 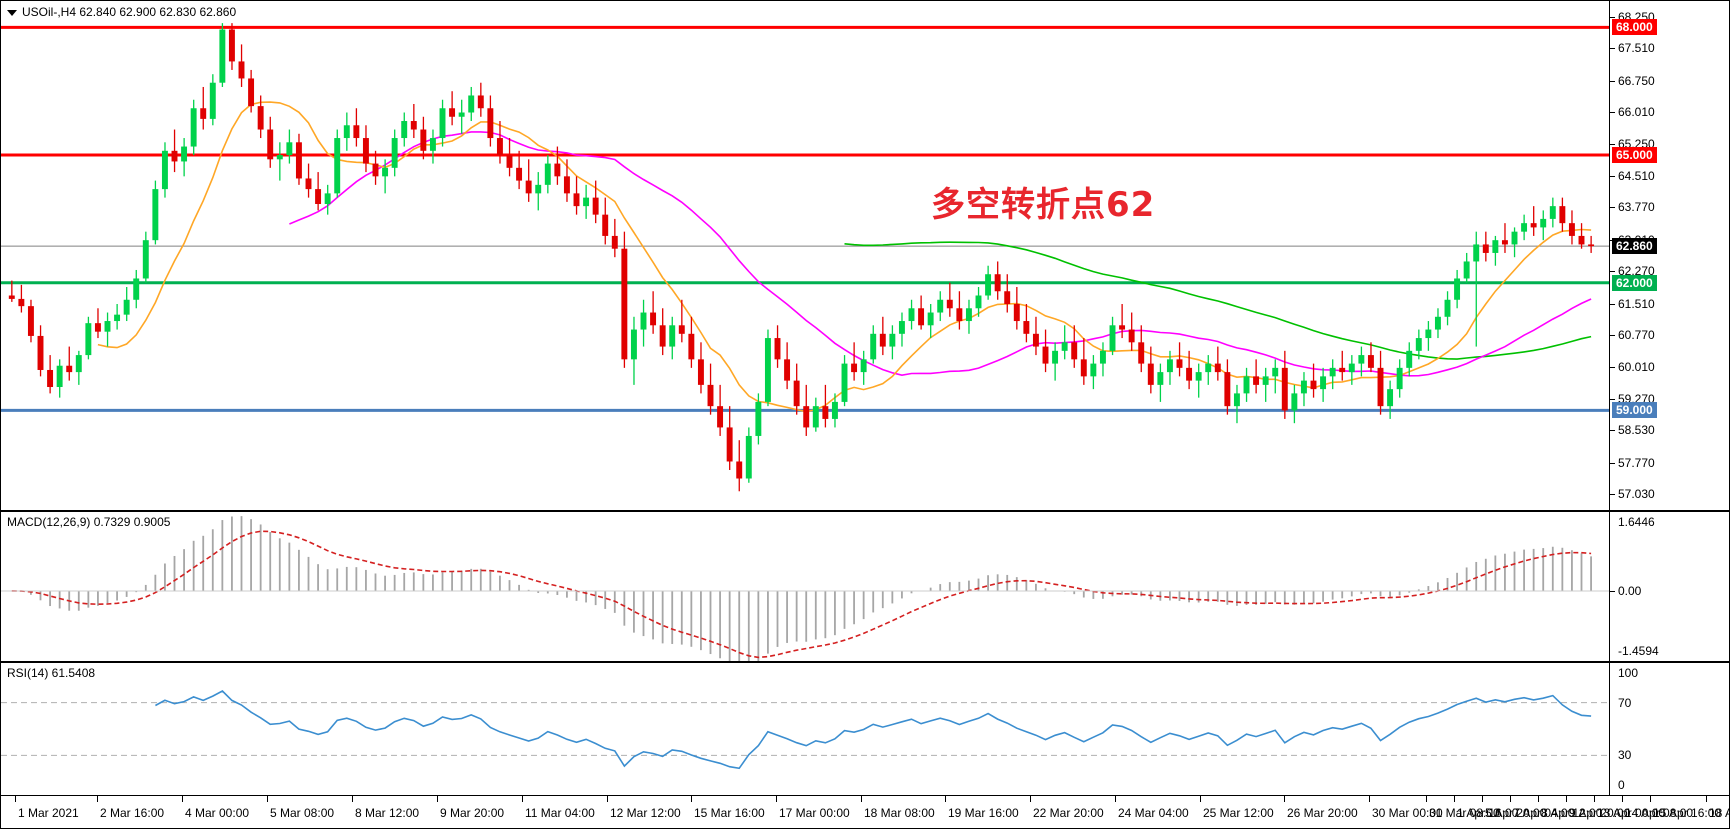 I want to click on macd-axis-label: 1.6446, so click(x=1636, y=522).